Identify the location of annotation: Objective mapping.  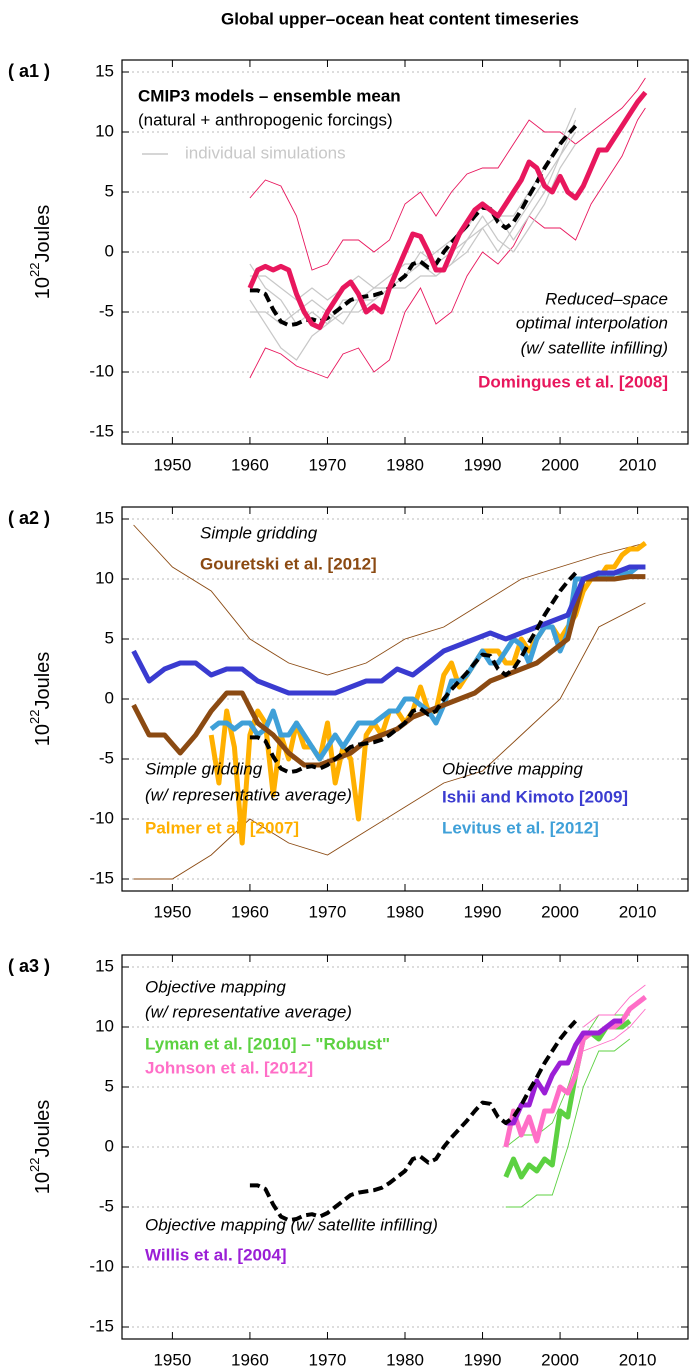
(215, 986).